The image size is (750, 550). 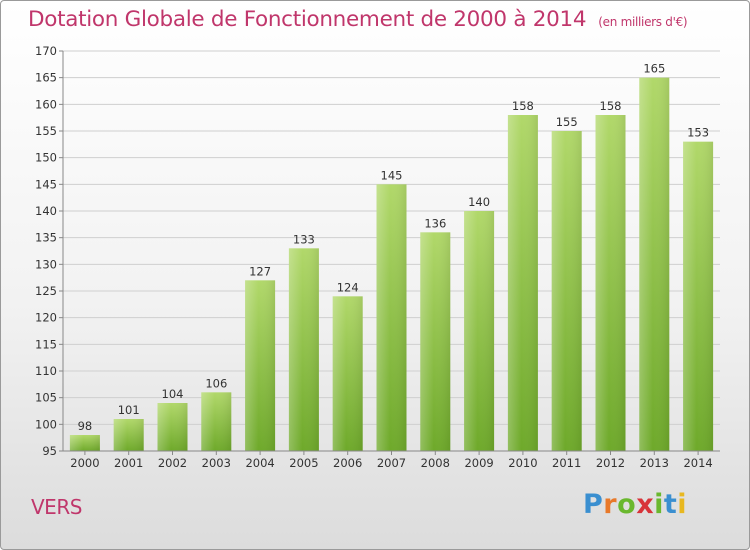 What do you see at coordinates (566, 463) in the screenshot?
I see `x-tick-label: 2011` at bounding box center [566, 463].